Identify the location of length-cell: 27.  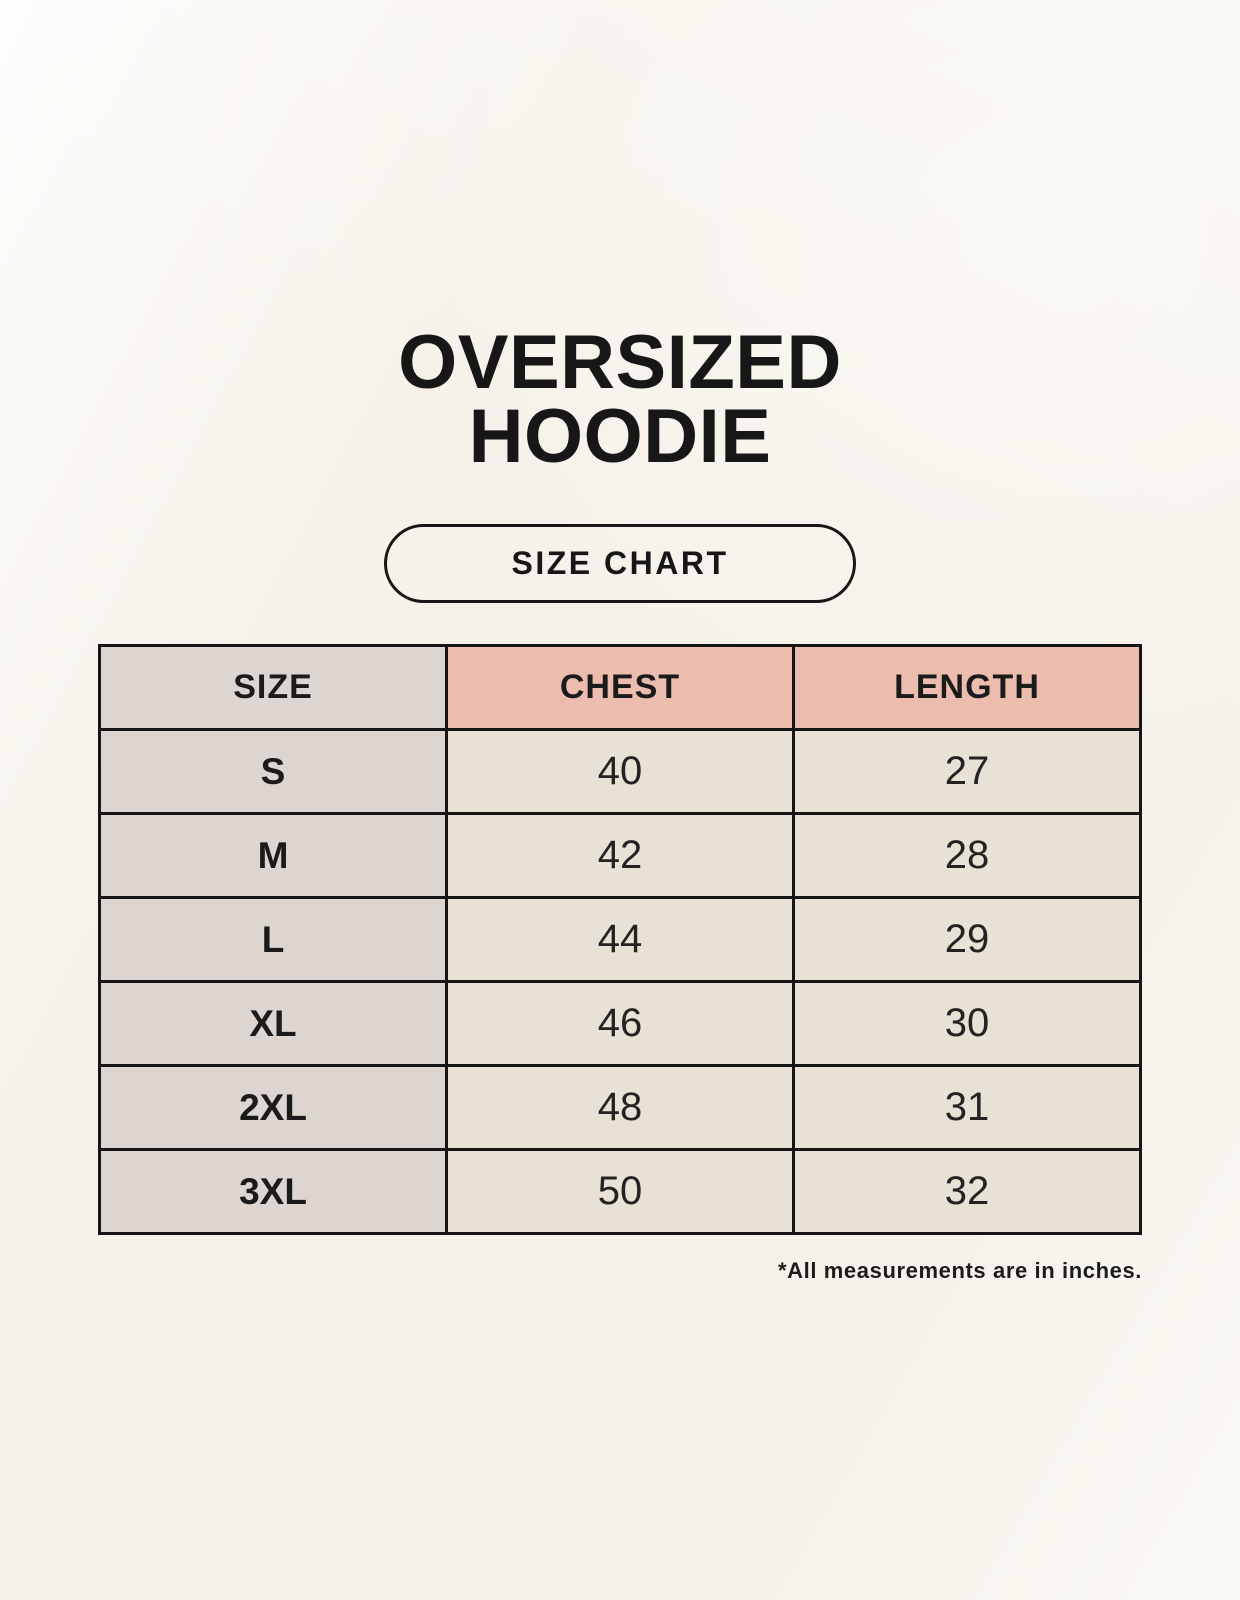
(967, 771).